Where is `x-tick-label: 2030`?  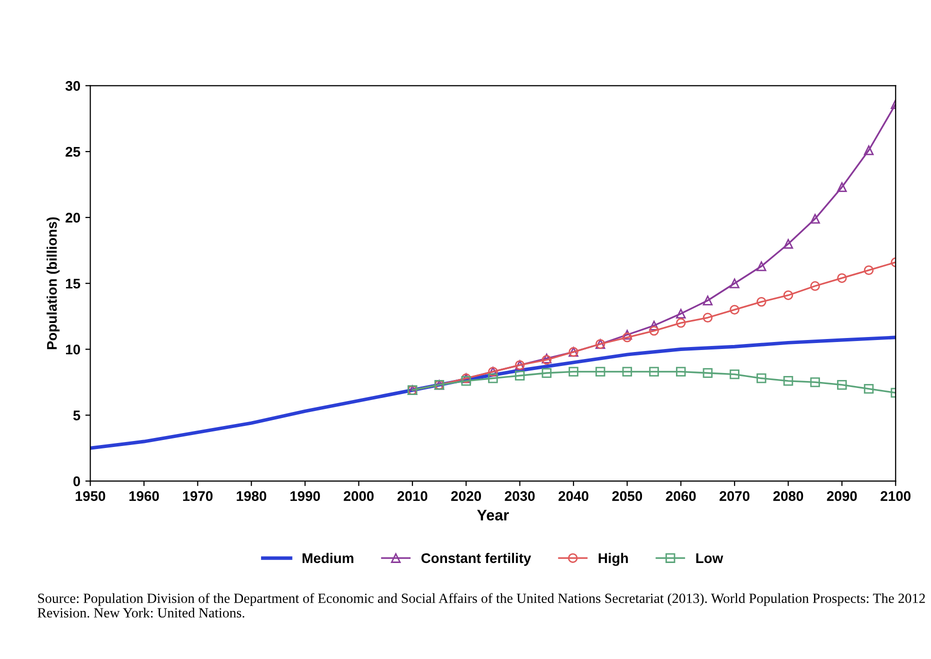
x-tick-label: 2030 is located at coordinates (519, 496).